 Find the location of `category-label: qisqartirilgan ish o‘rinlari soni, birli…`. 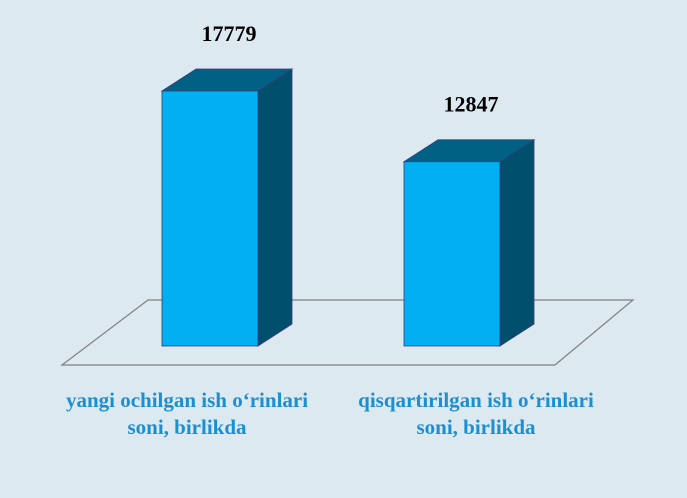

category-label: qisqartirilgan ish o‘rinlari soni, birli… is located at coordinates (476, 413).